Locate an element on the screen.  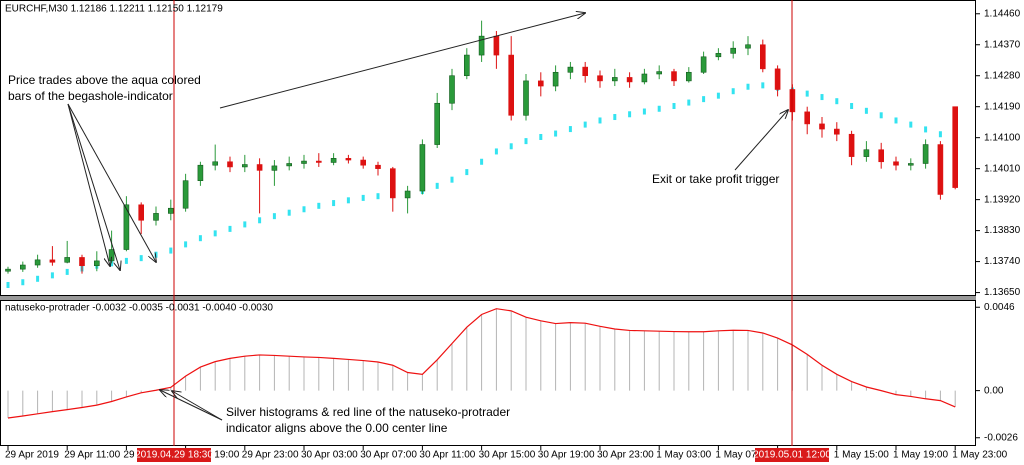
y-tick-label: 0.00 is located at coordinates (994, 390).